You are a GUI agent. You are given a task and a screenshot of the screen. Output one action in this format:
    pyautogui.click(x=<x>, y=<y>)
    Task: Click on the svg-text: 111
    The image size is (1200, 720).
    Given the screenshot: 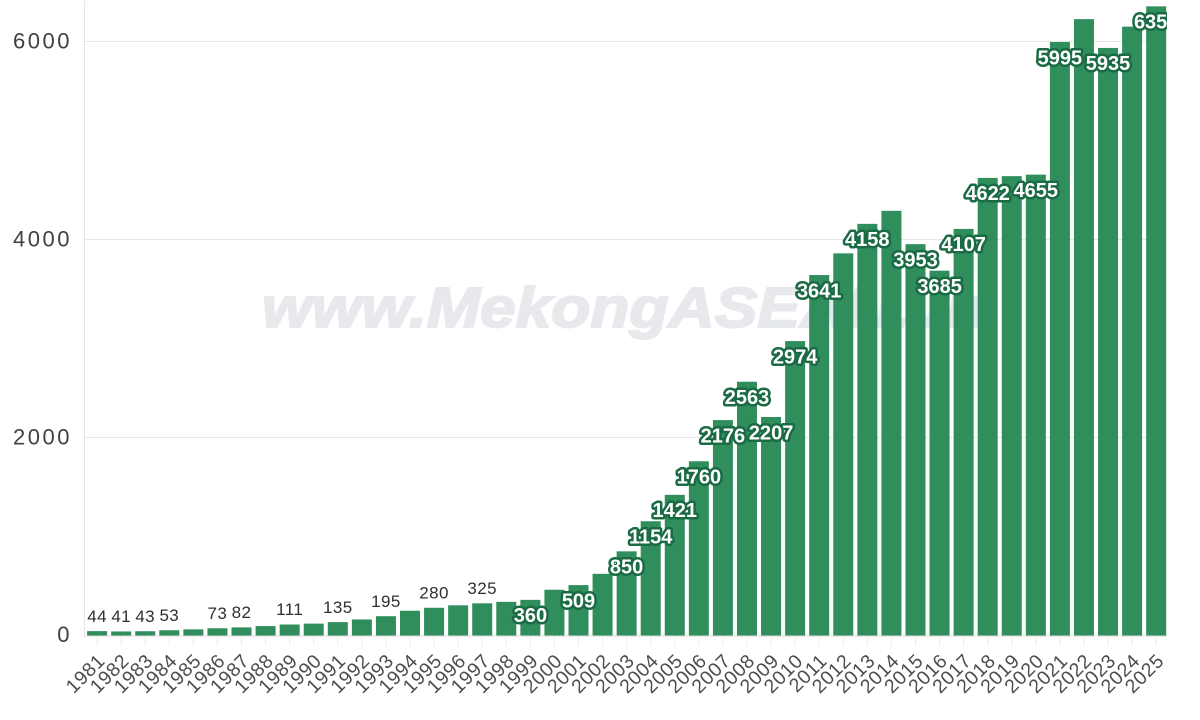 What is the action you would take?
    pyautogui.click(x=289, y=609)
    